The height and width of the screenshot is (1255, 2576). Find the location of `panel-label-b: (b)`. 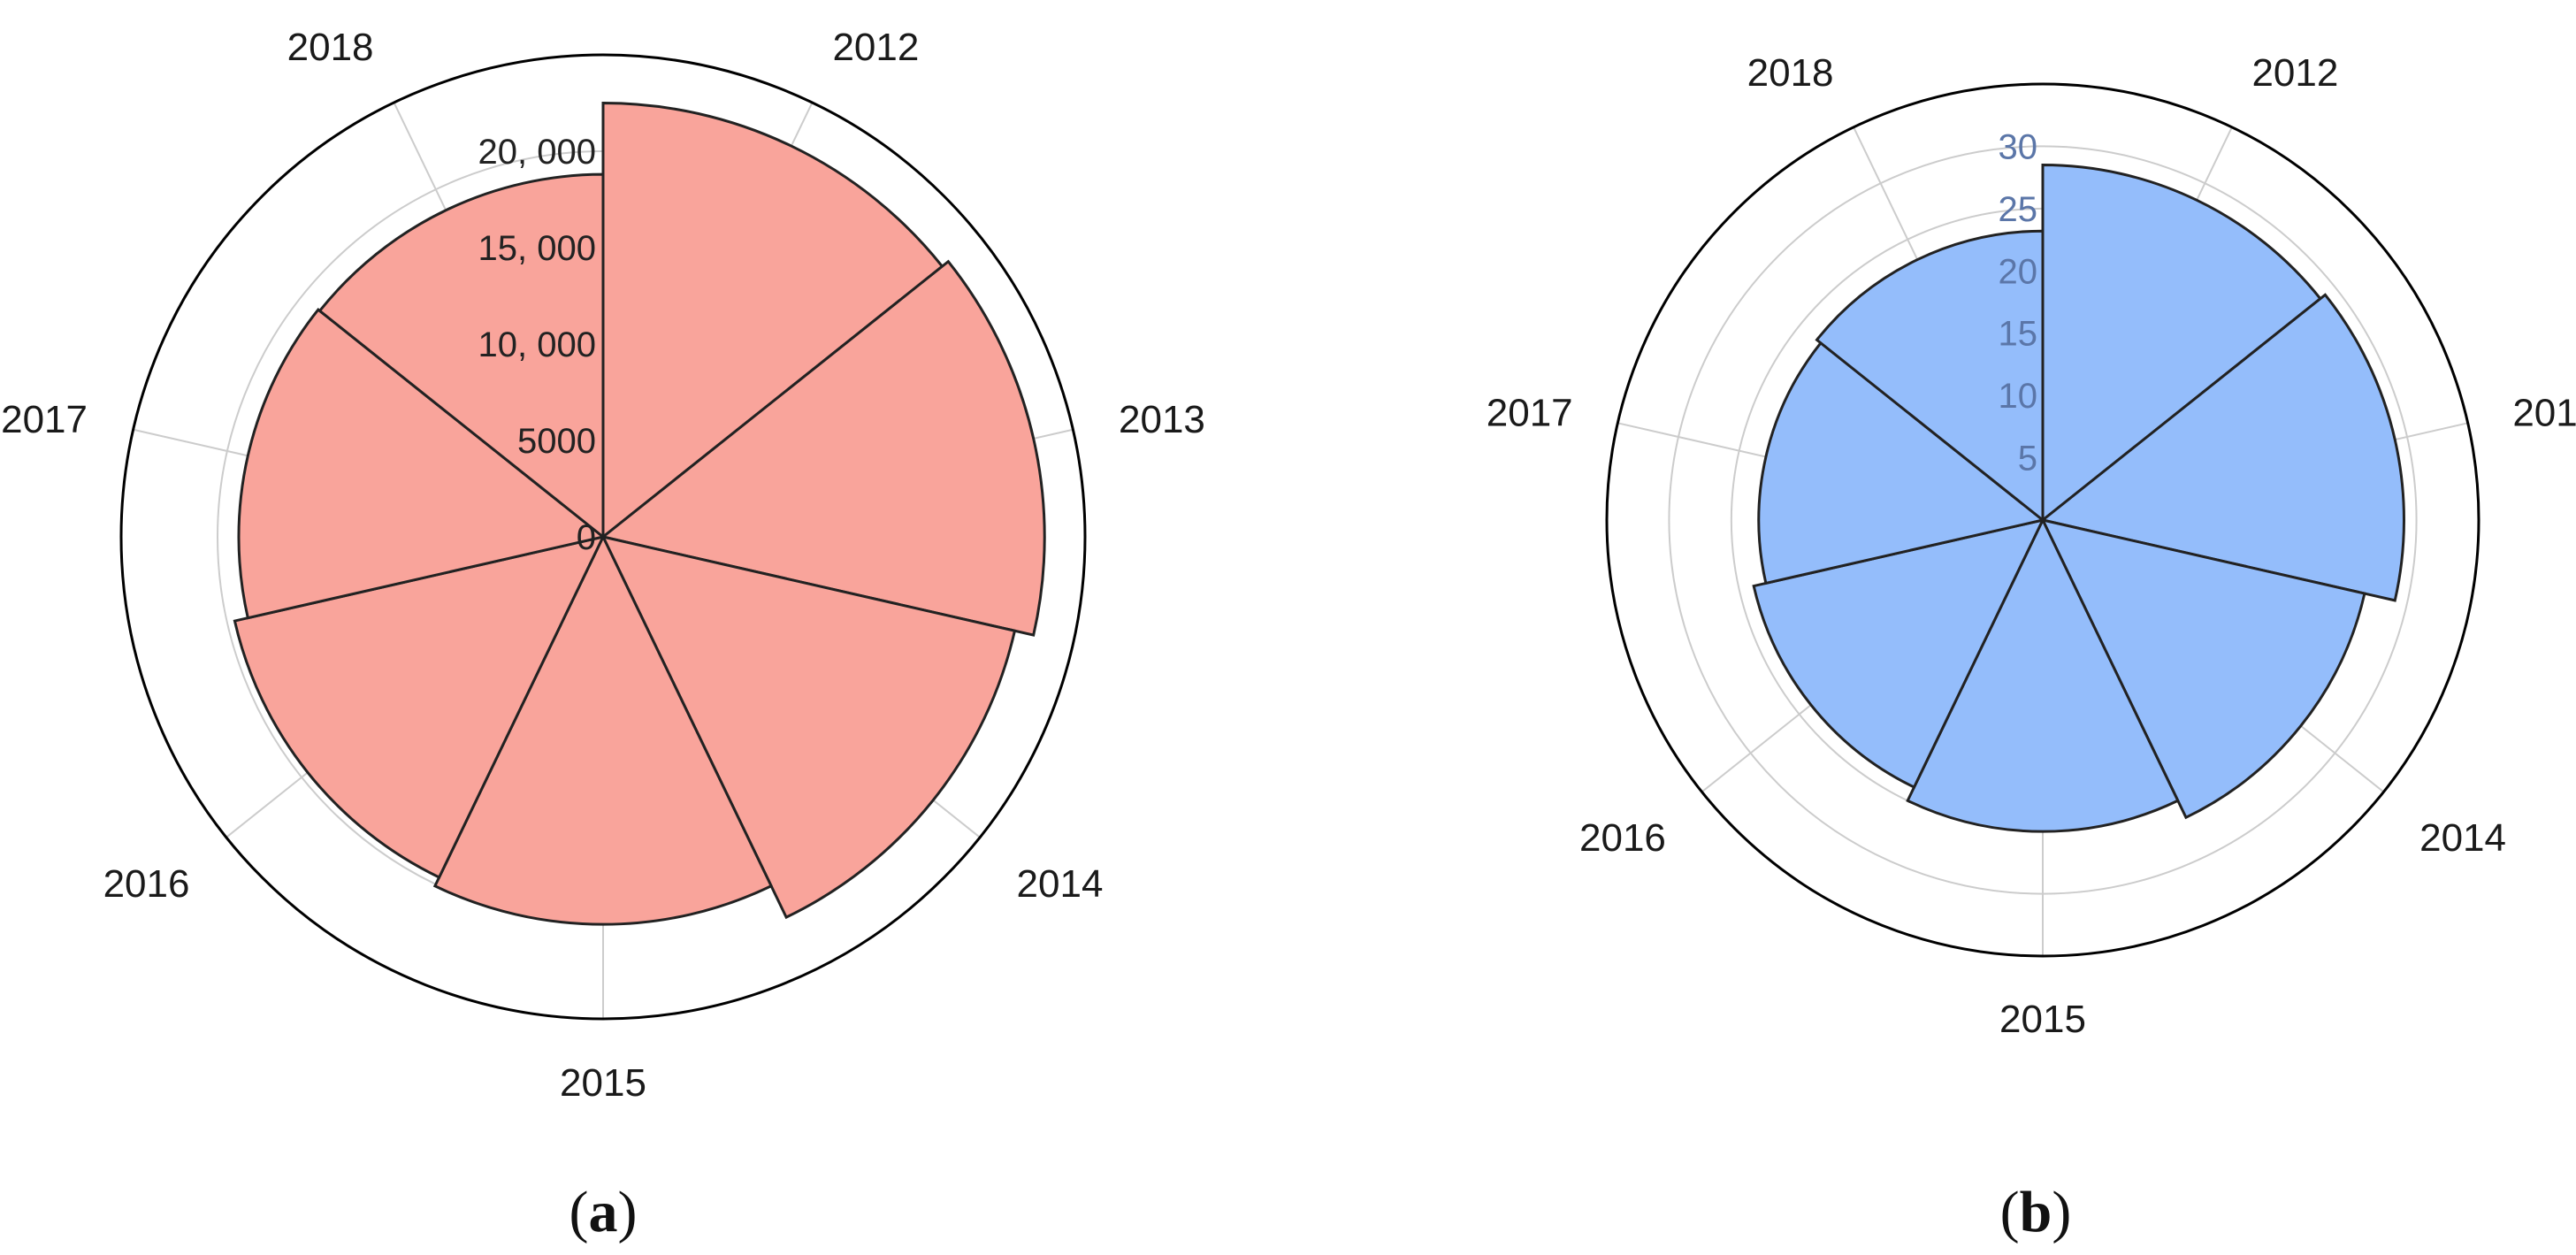

panel-label-b: (b) is located at coordinates (2036, 1212).